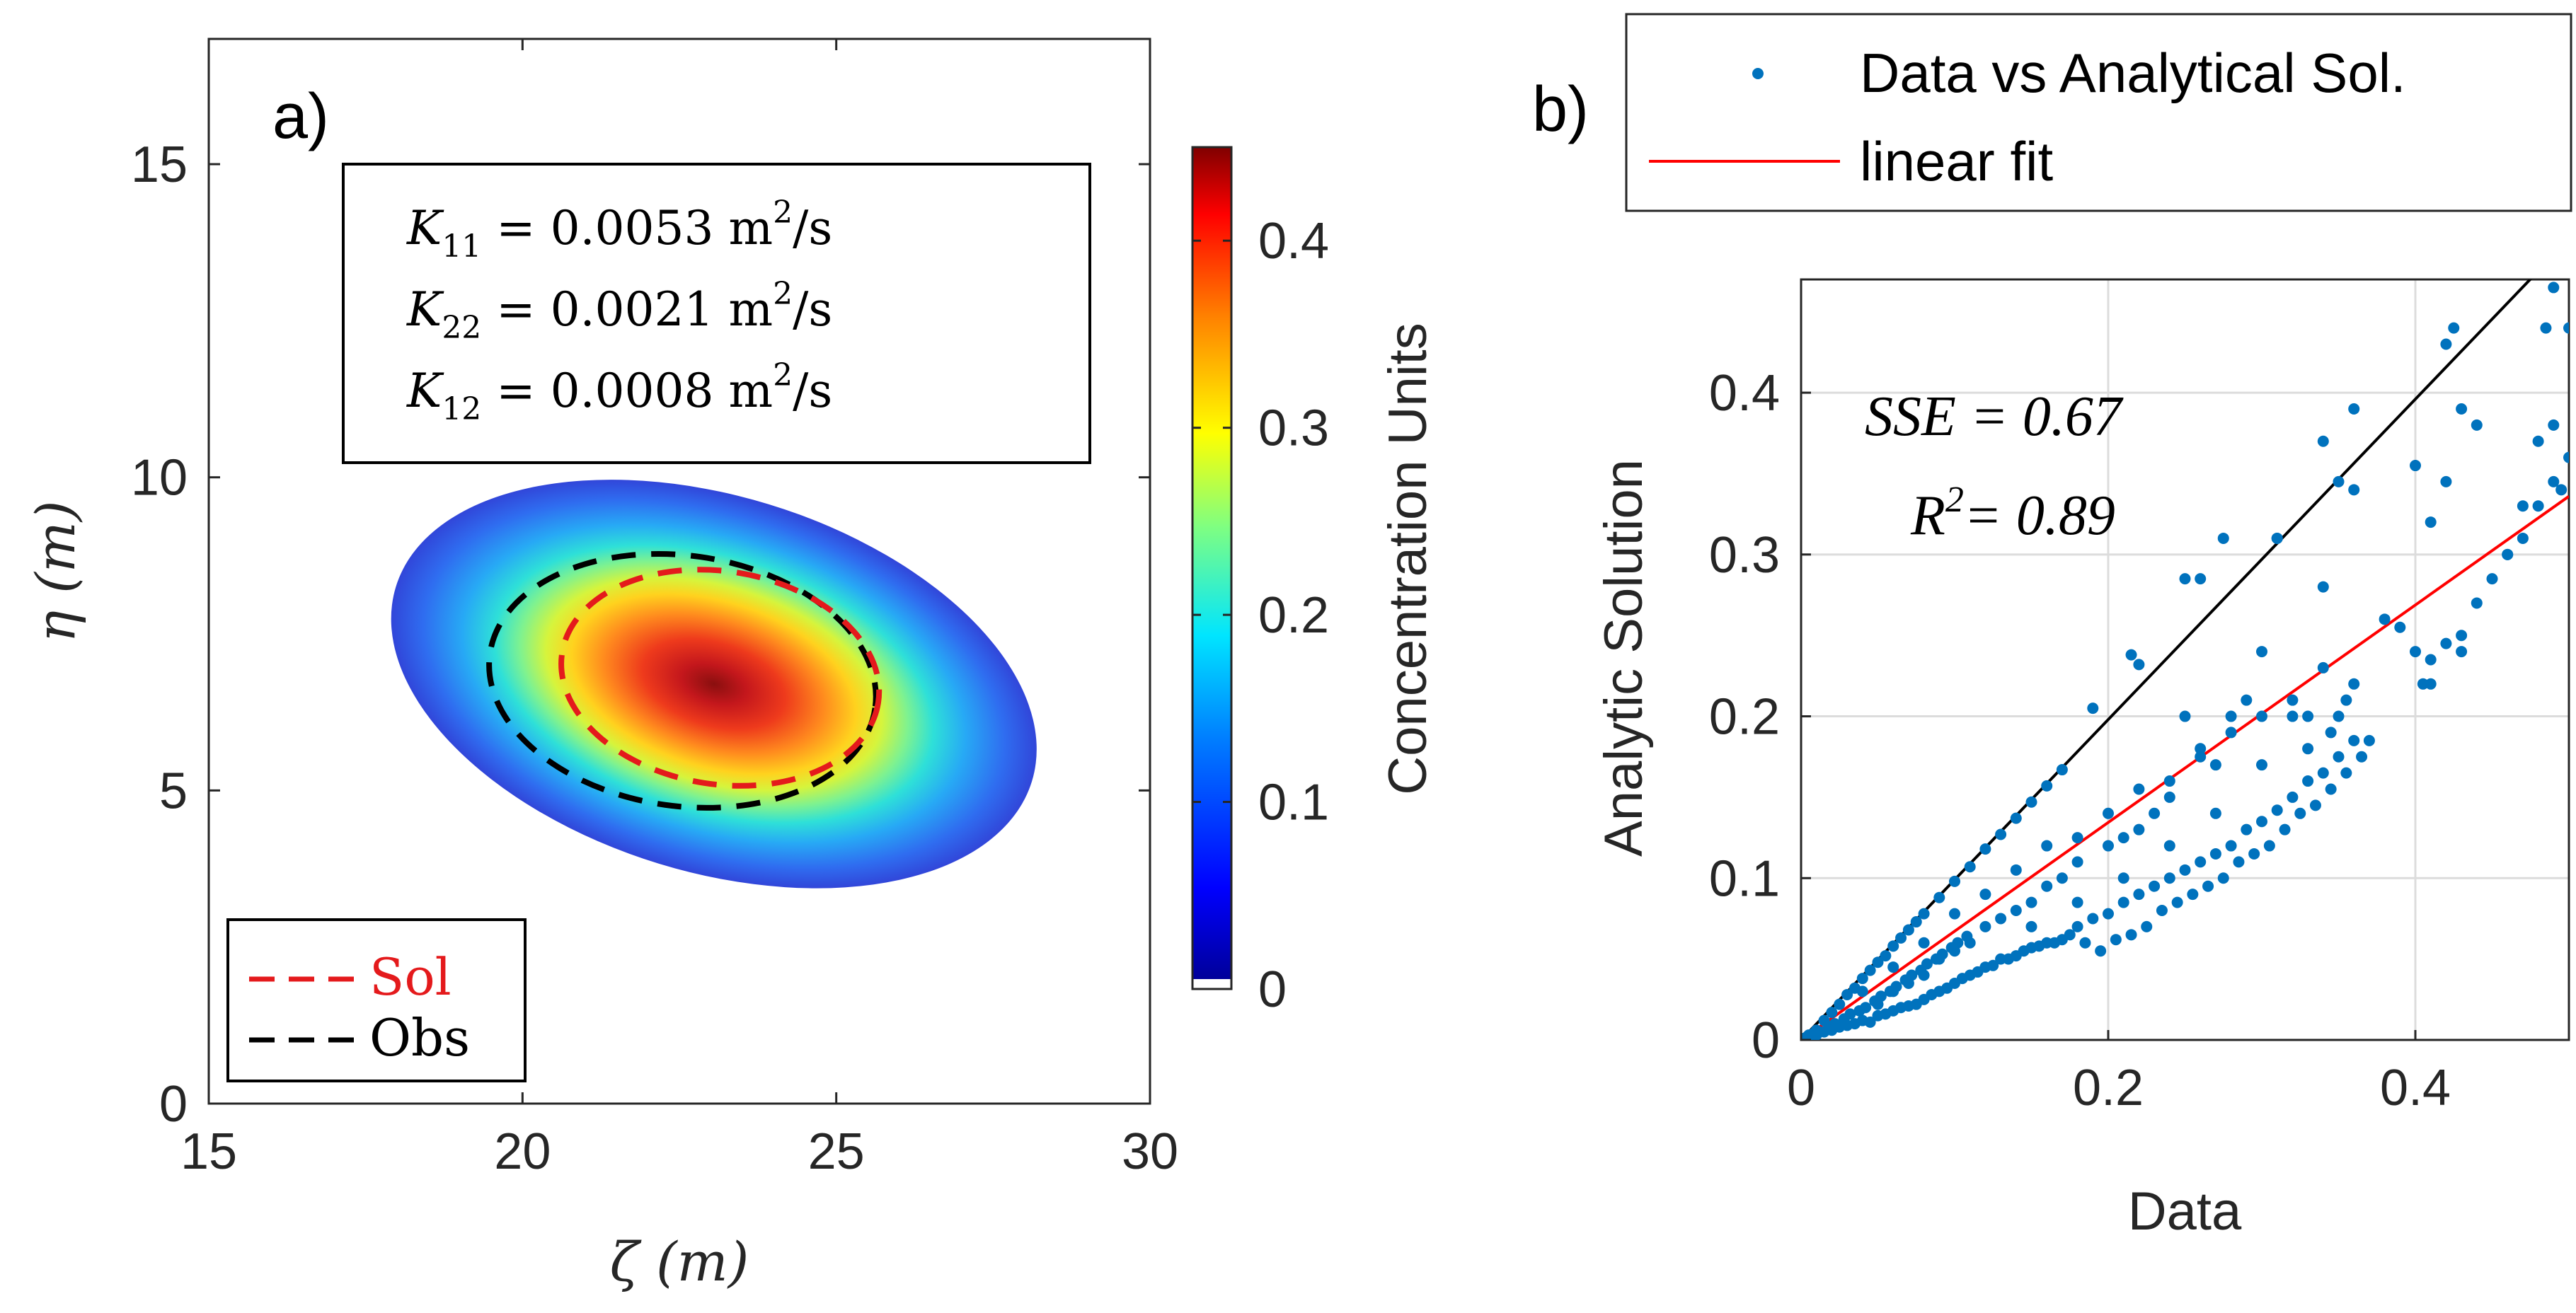  Describe the element at coordinates (522, 1151) in the screenshot. I see `panel-a-xtick-label: 20` at that location.